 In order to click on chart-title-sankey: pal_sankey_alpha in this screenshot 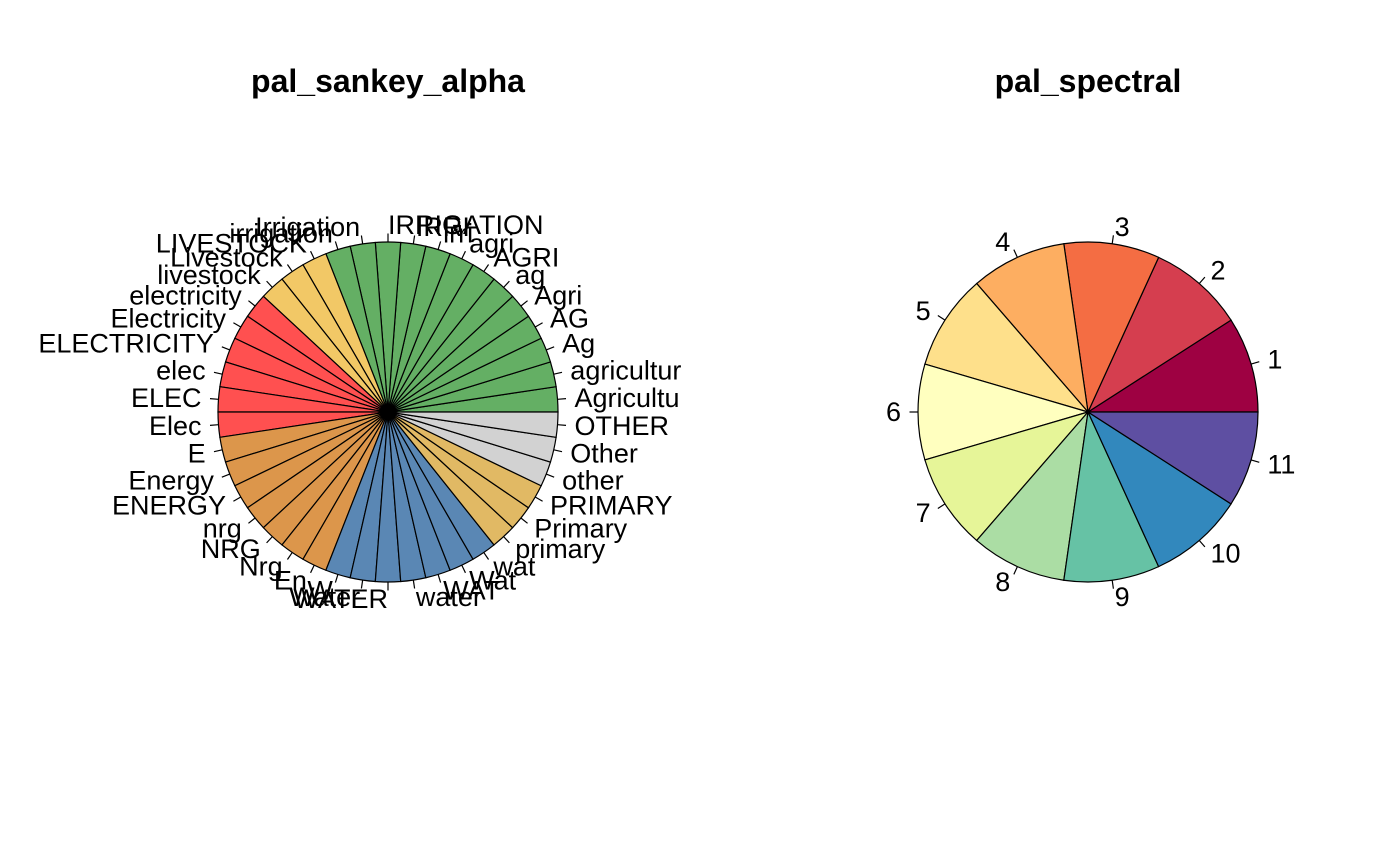, I will do `click(388, 81)`.